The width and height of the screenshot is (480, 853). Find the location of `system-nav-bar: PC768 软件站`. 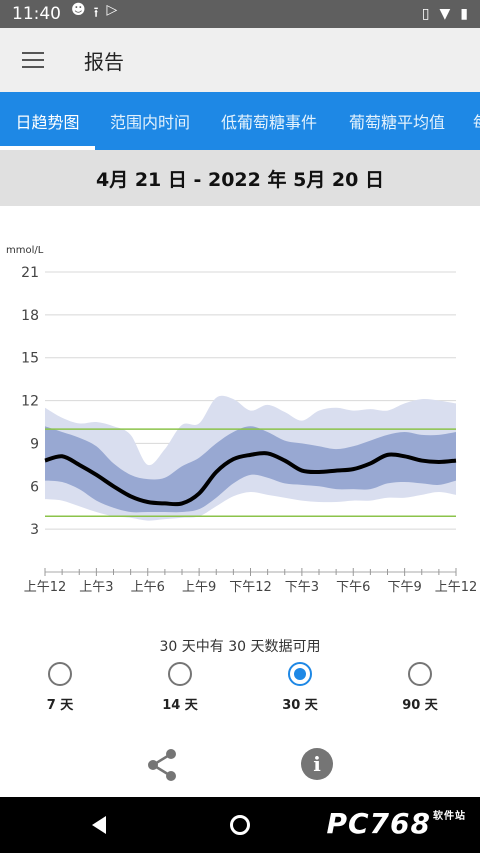

system-nav-bar: PC768 软件站 is located at coordinates (240, 825).